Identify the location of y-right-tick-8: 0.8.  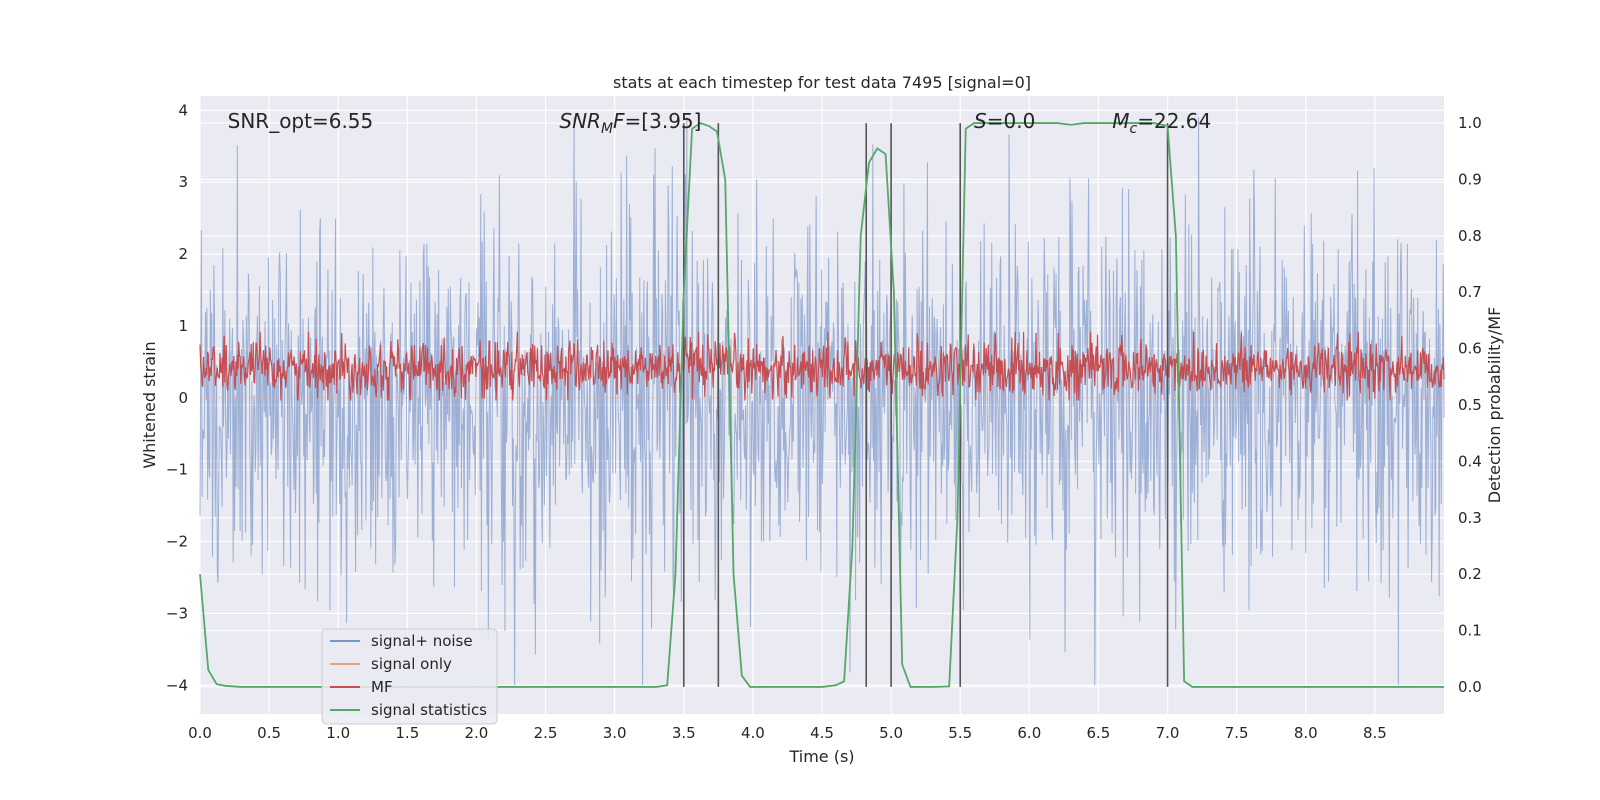
(1470, 236).